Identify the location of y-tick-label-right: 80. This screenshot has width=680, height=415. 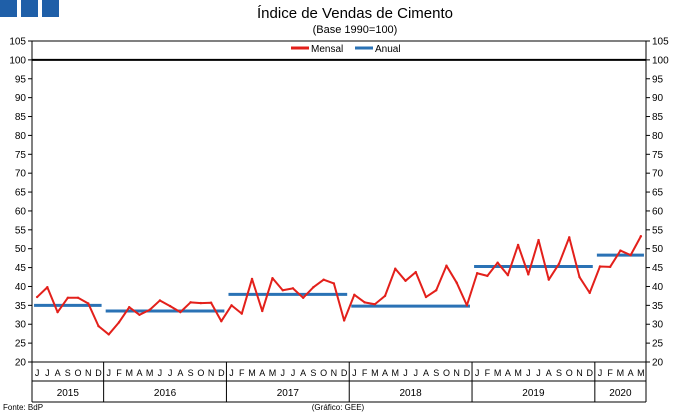
(658, 136).